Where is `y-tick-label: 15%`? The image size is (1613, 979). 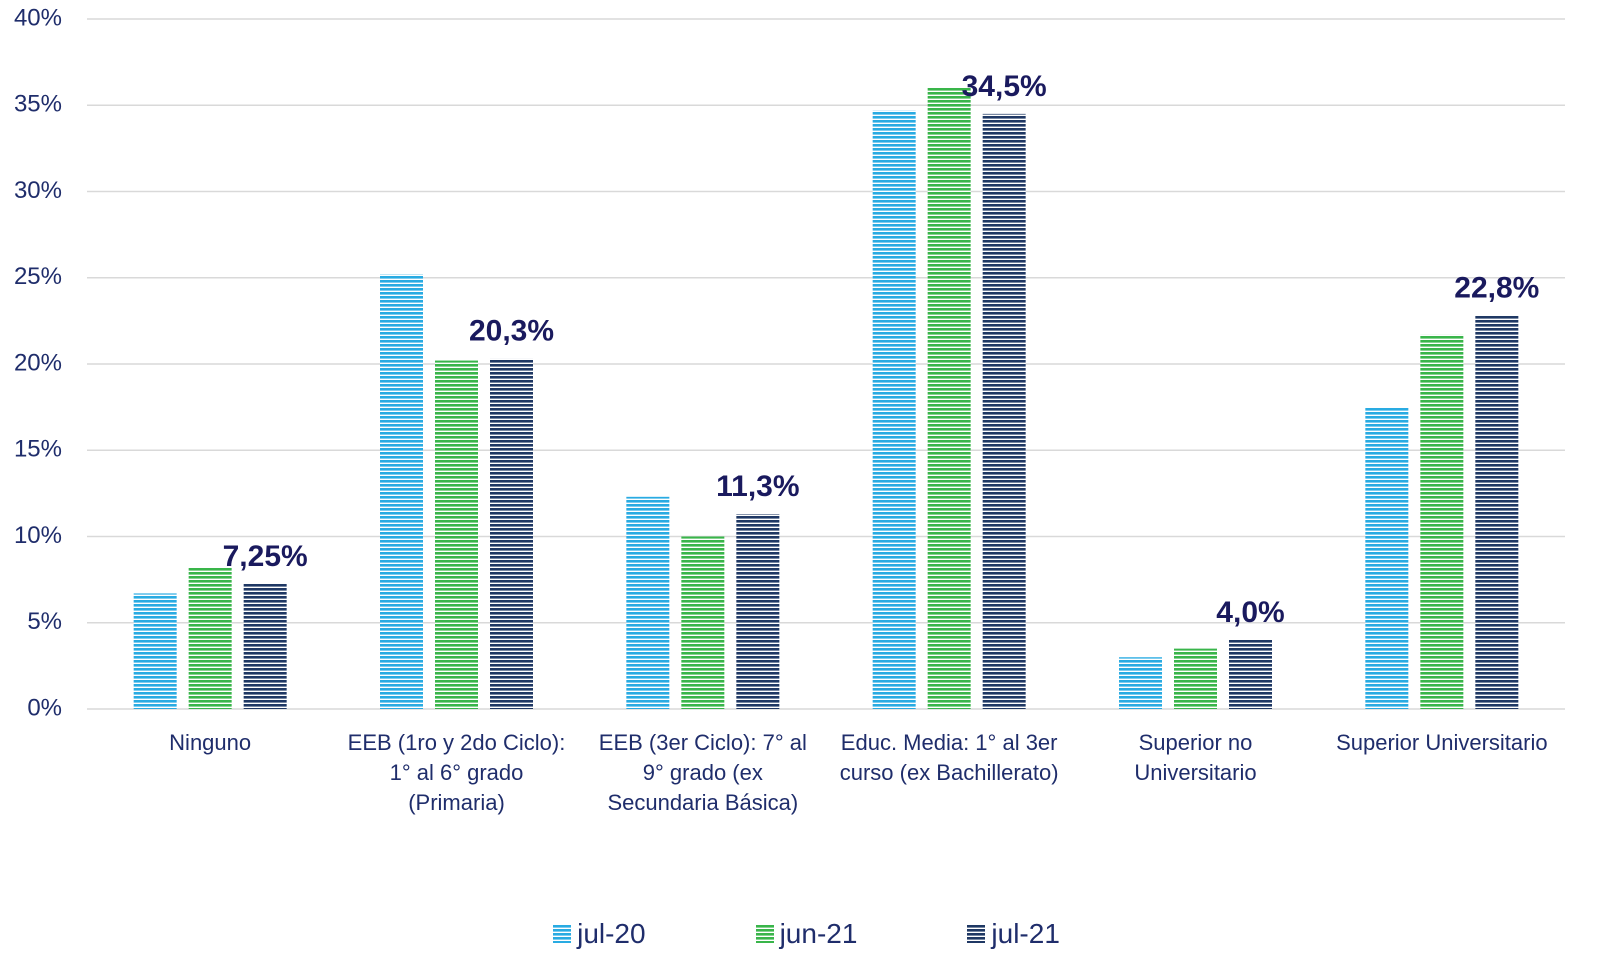 y-tick-label: 15% is located at coordinates (38, 449).